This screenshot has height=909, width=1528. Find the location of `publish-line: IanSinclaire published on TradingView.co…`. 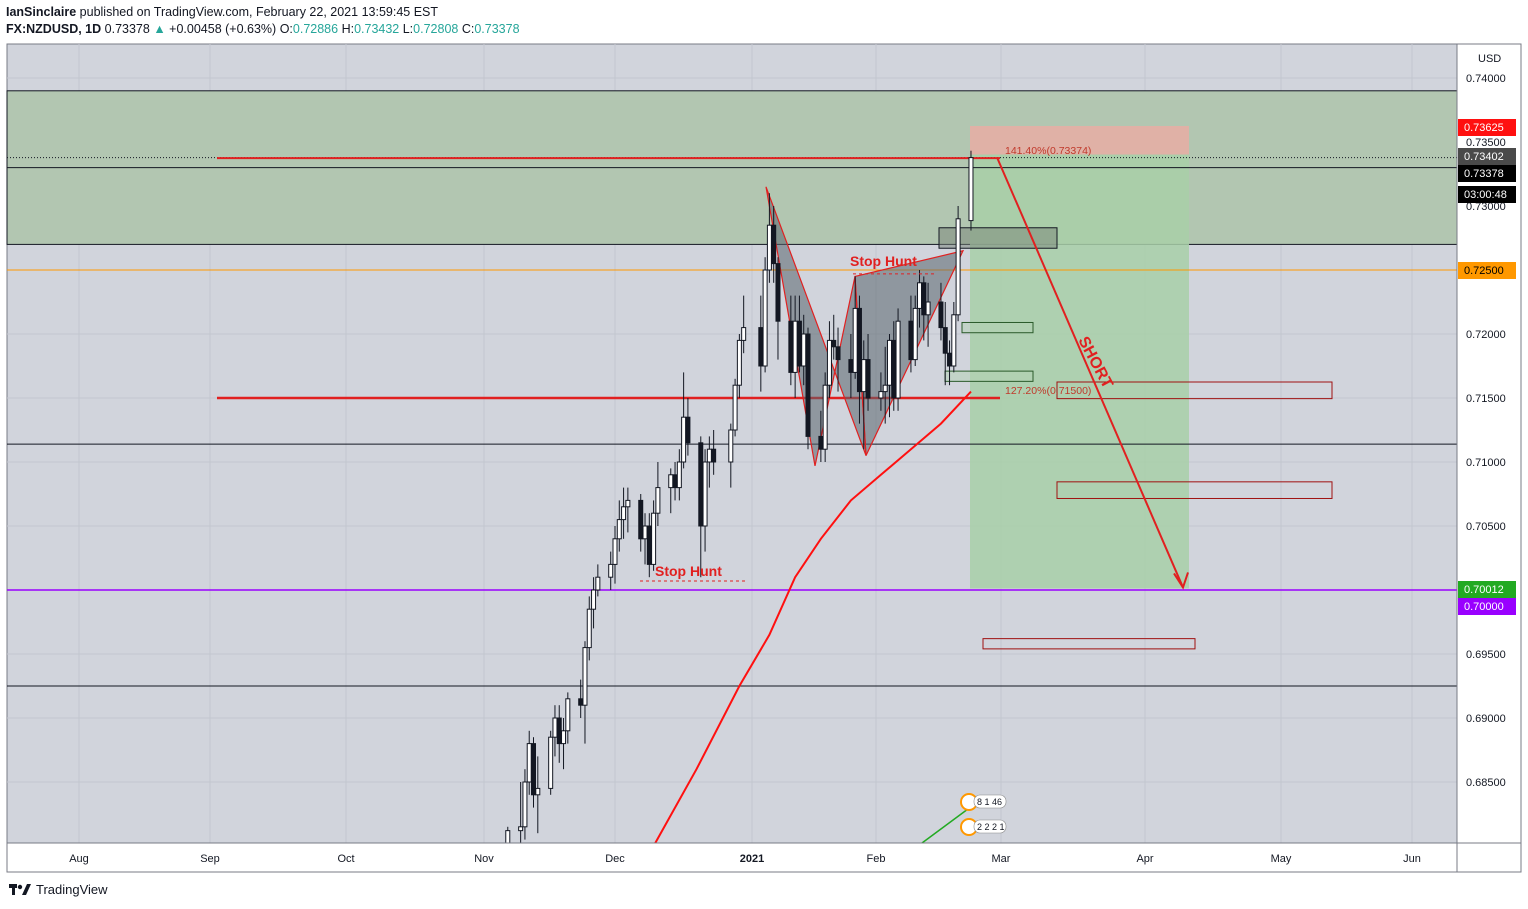

publish-line: IanSinclaire published on TradingView.co… is located at coordinates (263, 12).